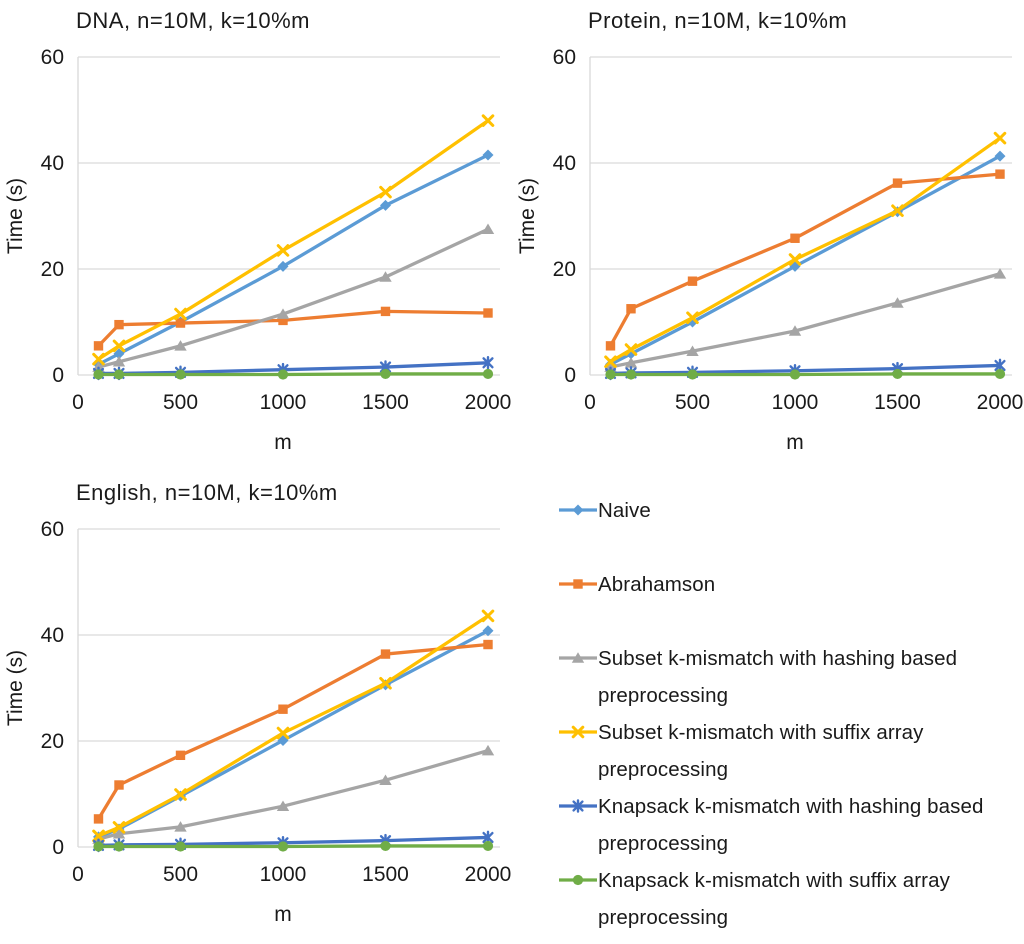 The width and height of the screenshot is (1024, 944). I want to click on legend-marker-diamond-icon, so click(578, 510).